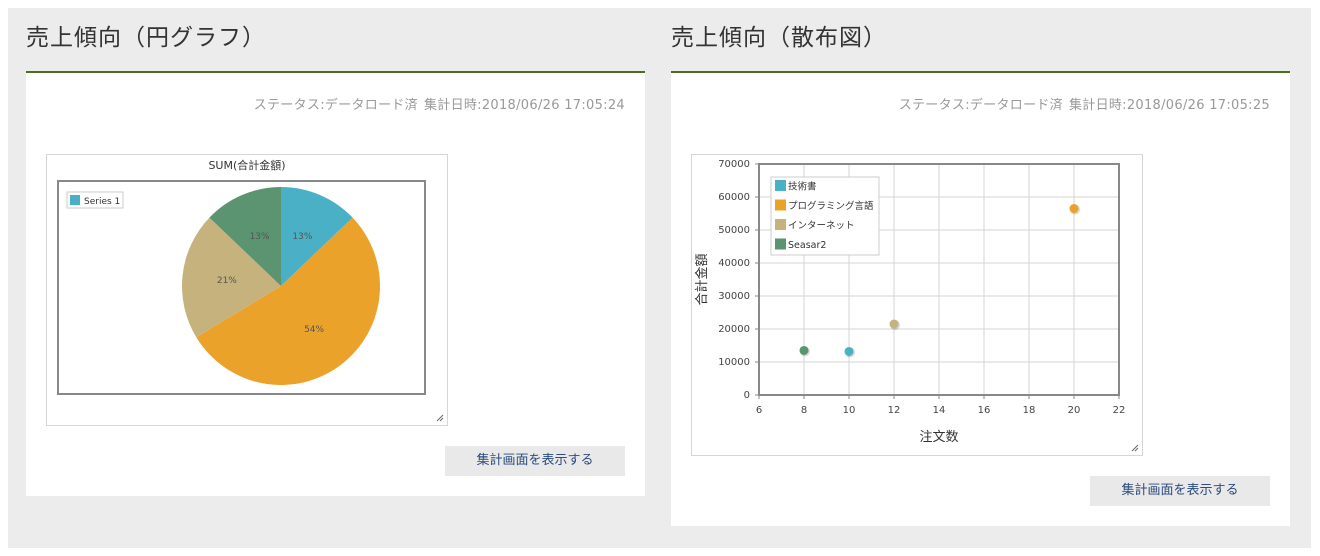 The height and width of the screenshot is (556, 1320). Describe the element at coordinates (894, 410) in the screenshot. I see `x-tick-label: 12` at that location.